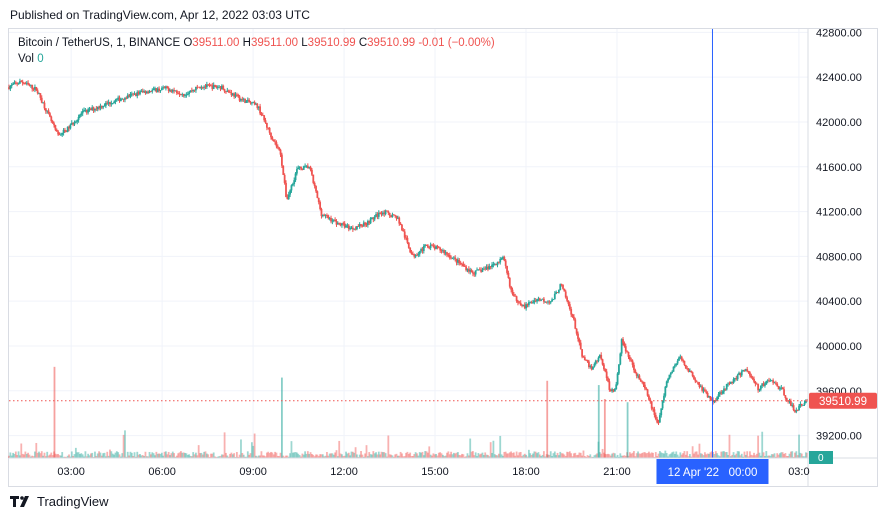 The height and width of the screenshot is (521, 890). What do you see at coordinates (71, 472) in the screenshot?
I see `time-tick-label: 03:00` at bounding box center [71, 472].